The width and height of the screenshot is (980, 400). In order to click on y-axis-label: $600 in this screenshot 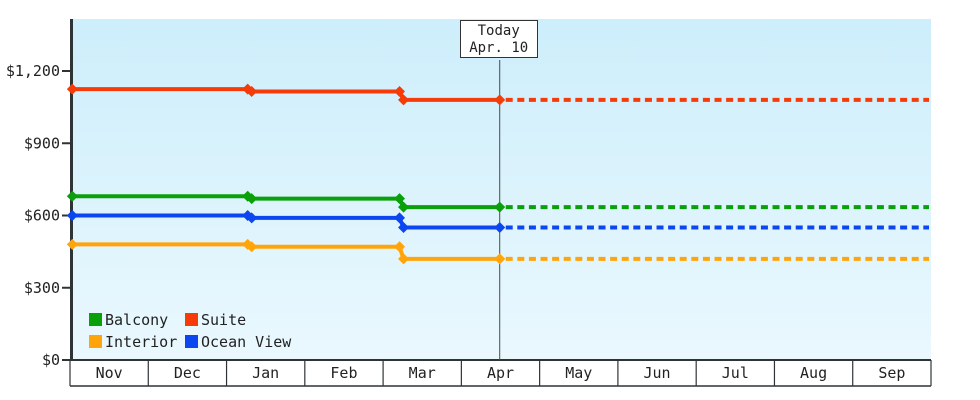, I will do `click(42, 216)`.